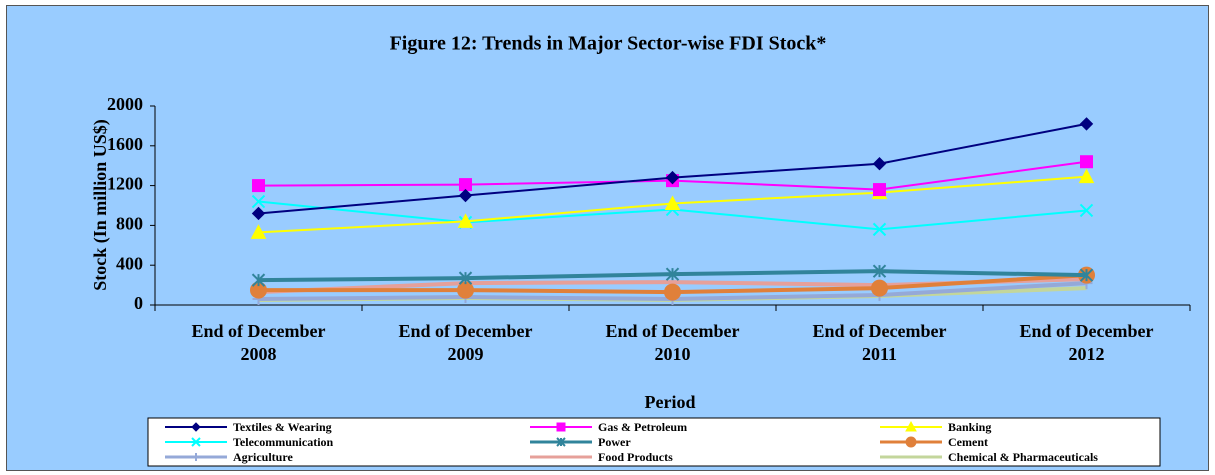  What do you see at coordinates (258, 342) in the screenshot?
I see `x-tick-label: End of December 2008` at bounding box center [258, 342].